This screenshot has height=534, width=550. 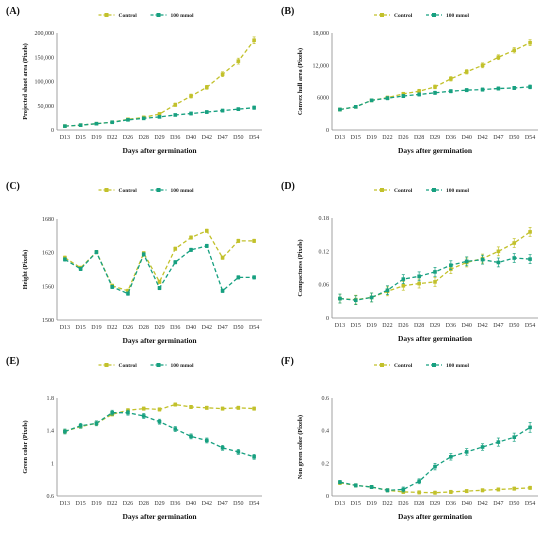 I want to click on y-axis-title: Height (Pixels), so click(x=25, y=270).